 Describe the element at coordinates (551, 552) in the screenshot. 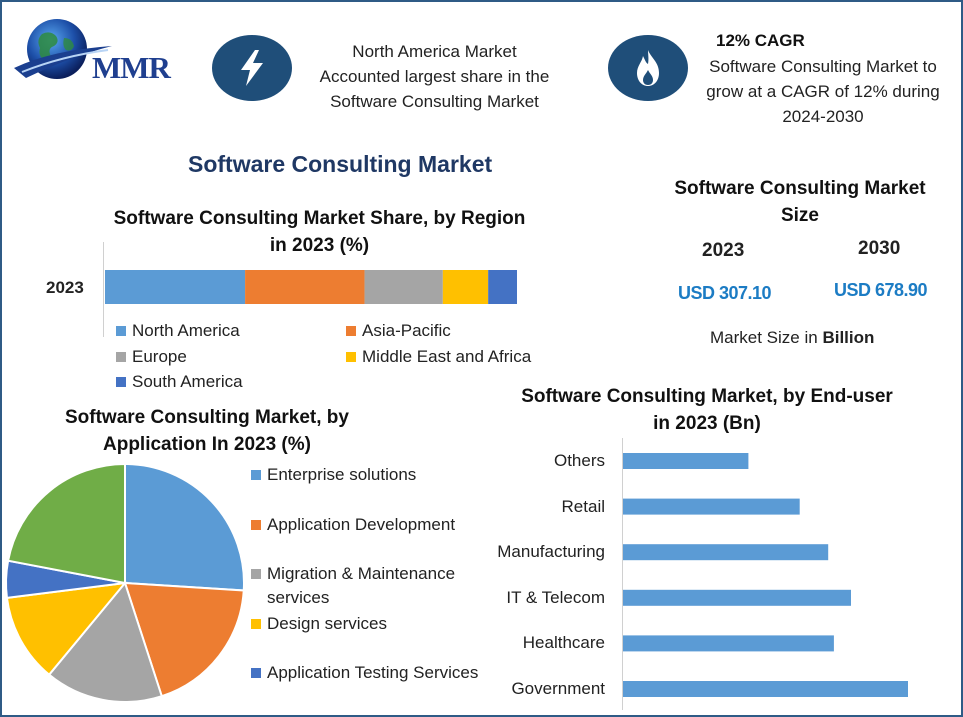

I see `enduser-label-manufacturing: Manufacturing` at that location.